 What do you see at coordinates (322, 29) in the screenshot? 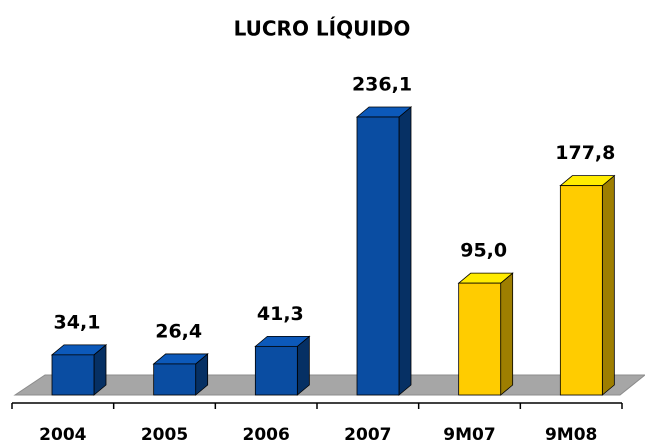
I see `chart-title: LUCRO LÍQUIDO` at bounding box center [322, 29].